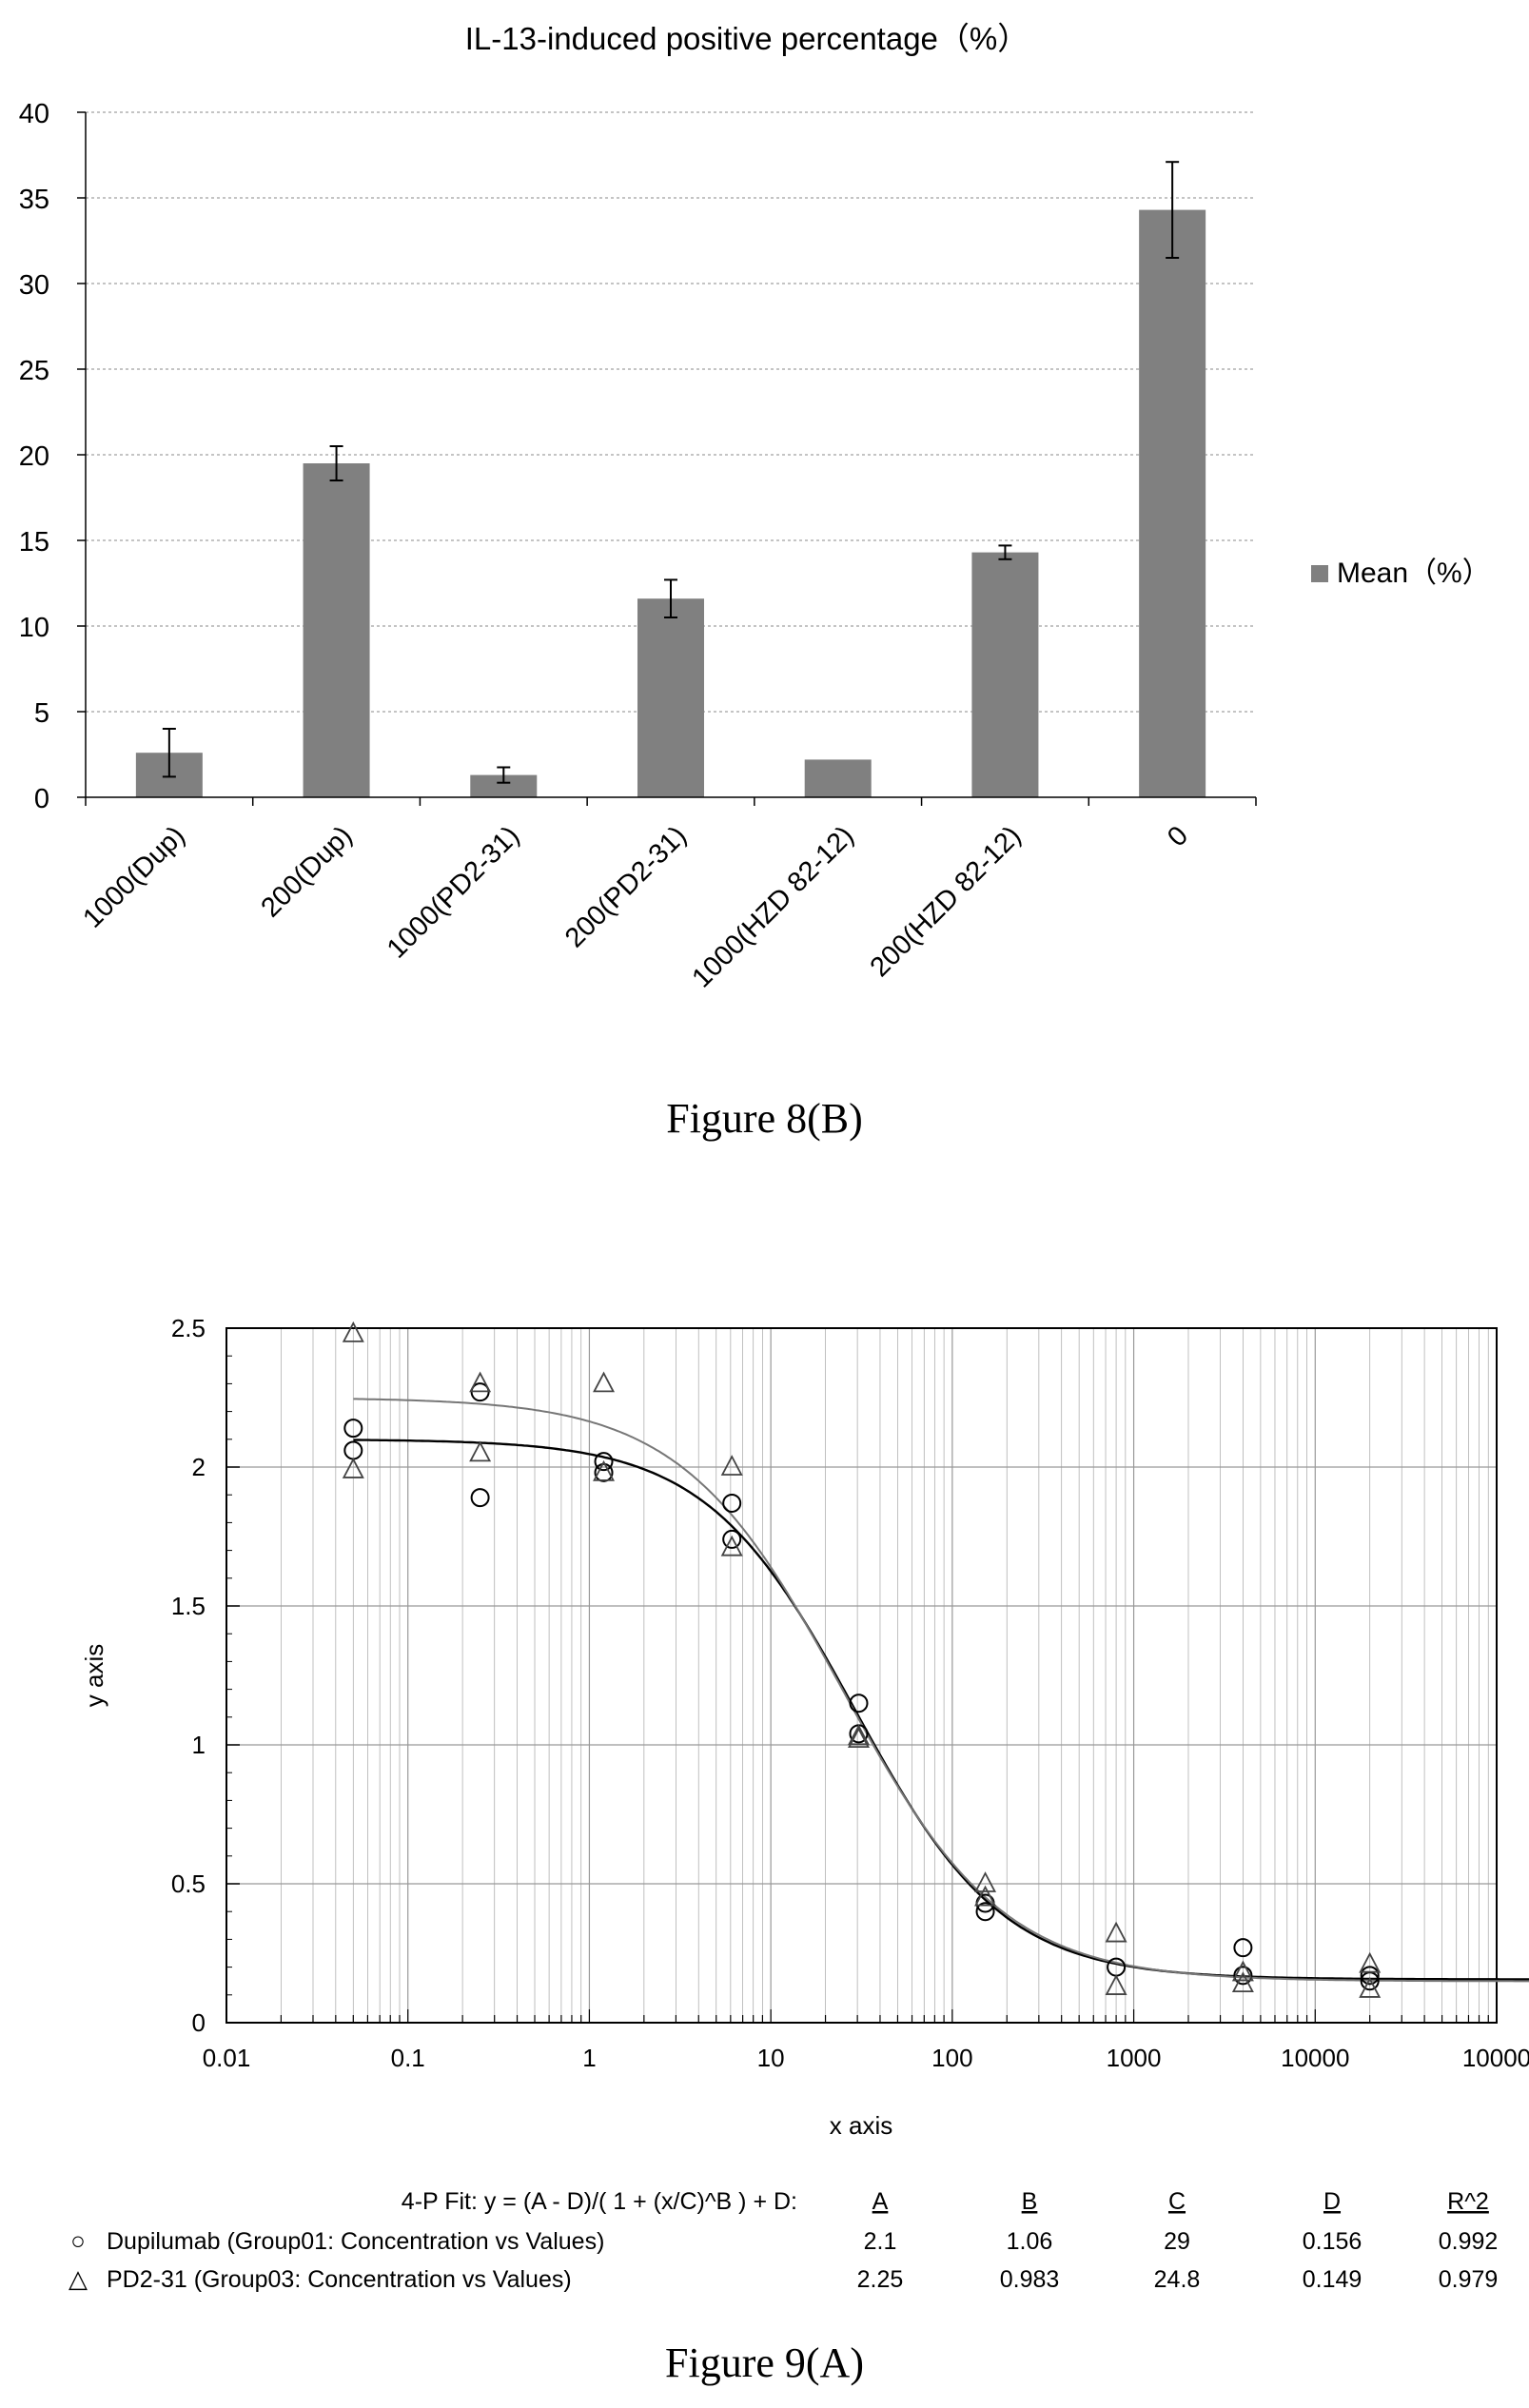  What do you see at coordinates (453, 892) in the screenshot?
I see `x-tick-label: 1000(PD2-31)` at bounding box center [453, 892].